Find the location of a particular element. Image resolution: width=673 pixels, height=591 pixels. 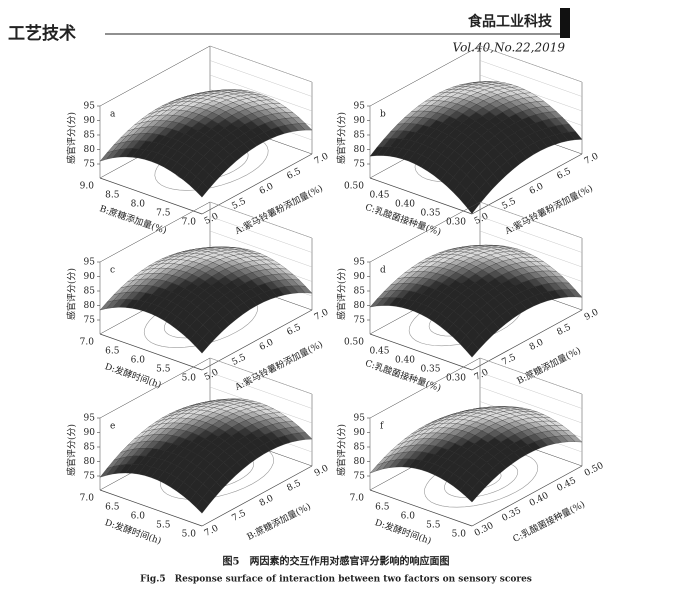

left-tick-label: 8.5 is located at coordinates (112, 196).